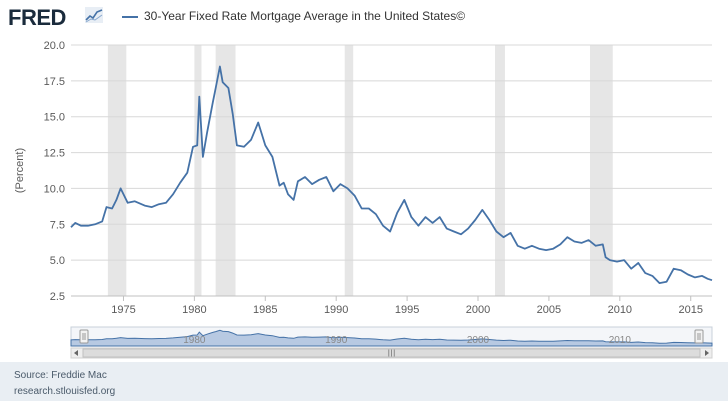 The height and width of the screenshot is (401, 728). Describe the element at coordinates (620, 340) in the screenshot. I see `navigator-label: 2010` at that location.